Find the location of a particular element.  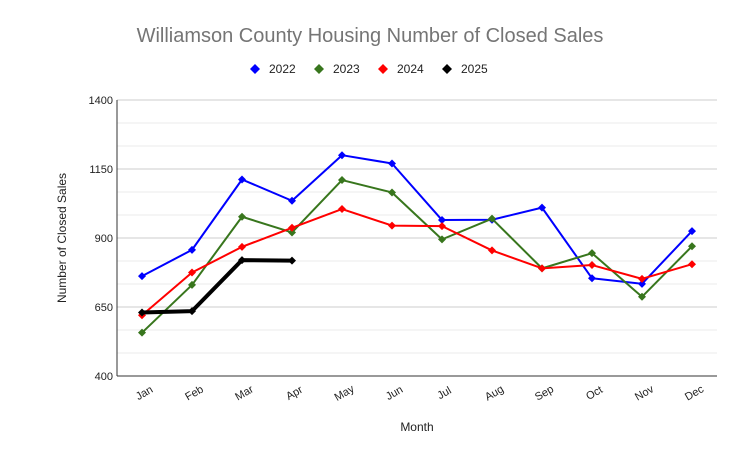

x-tick-label: Dec is located at coordinates (694, 393).